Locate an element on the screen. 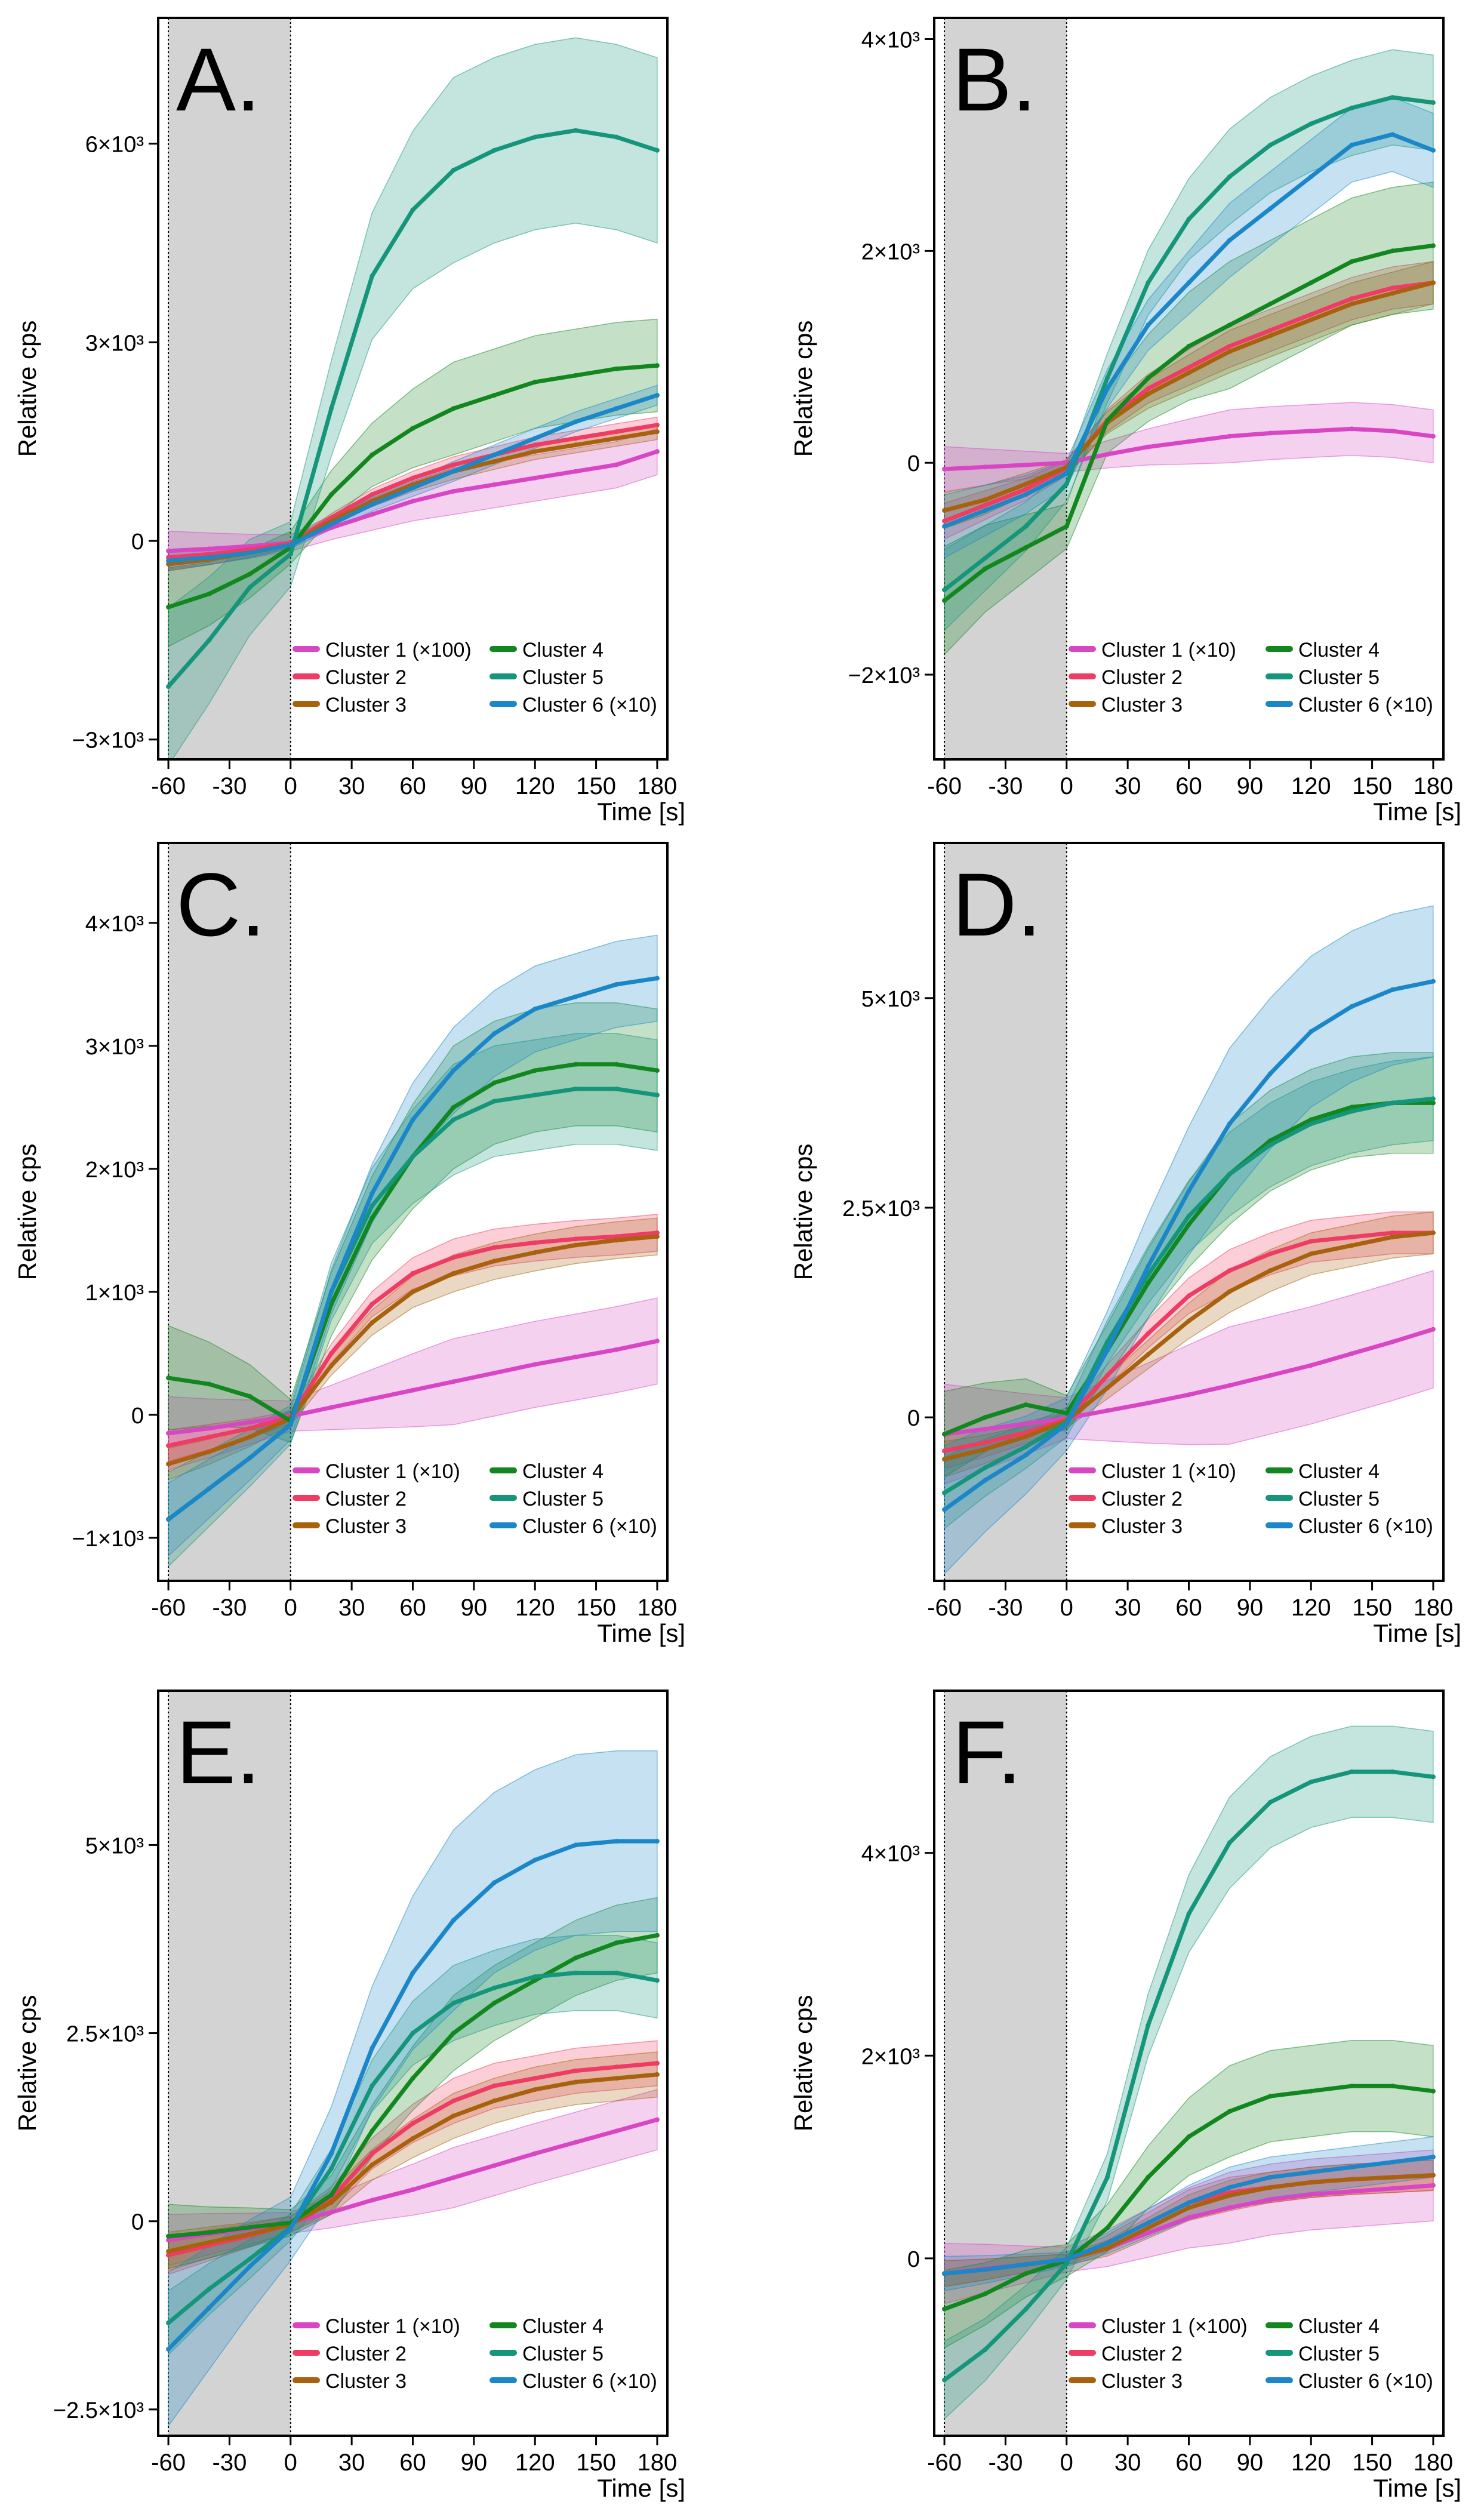 This screenshot has height=2508, width=1484. legend-label-cluster-6: Cluster 6 (×10) is located at coordinates (1366, 705).